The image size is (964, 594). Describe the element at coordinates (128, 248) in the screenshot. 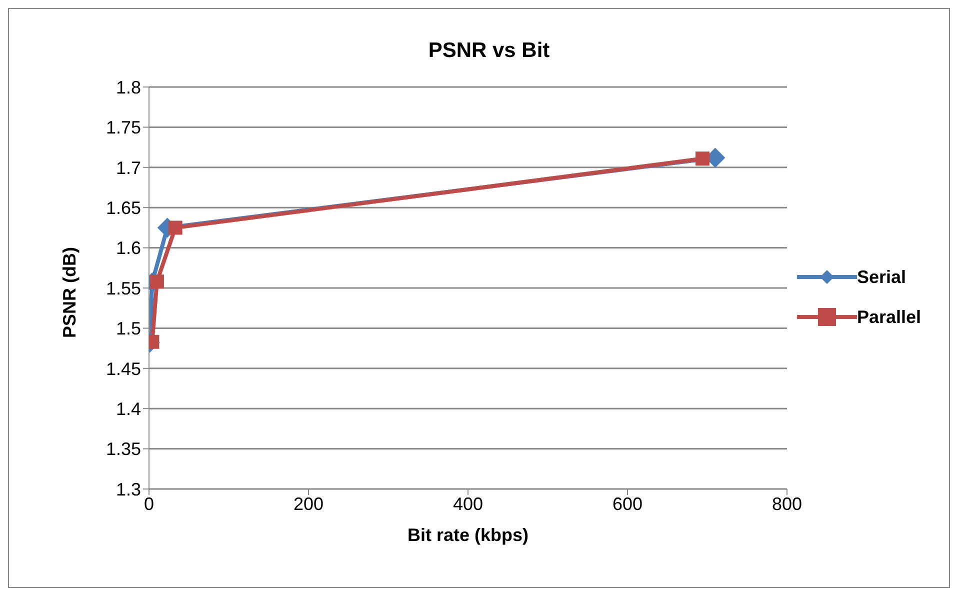

I see `y-tick-label: 1.6` at that location.